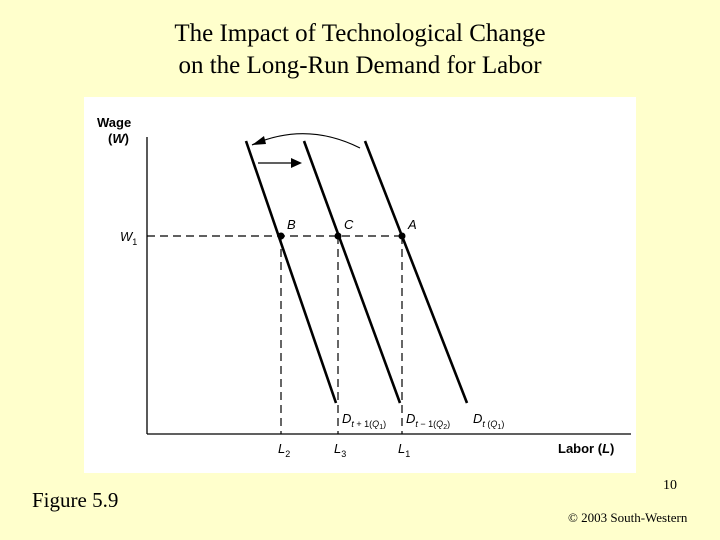  I want to click on point-b, so click(281, 236).